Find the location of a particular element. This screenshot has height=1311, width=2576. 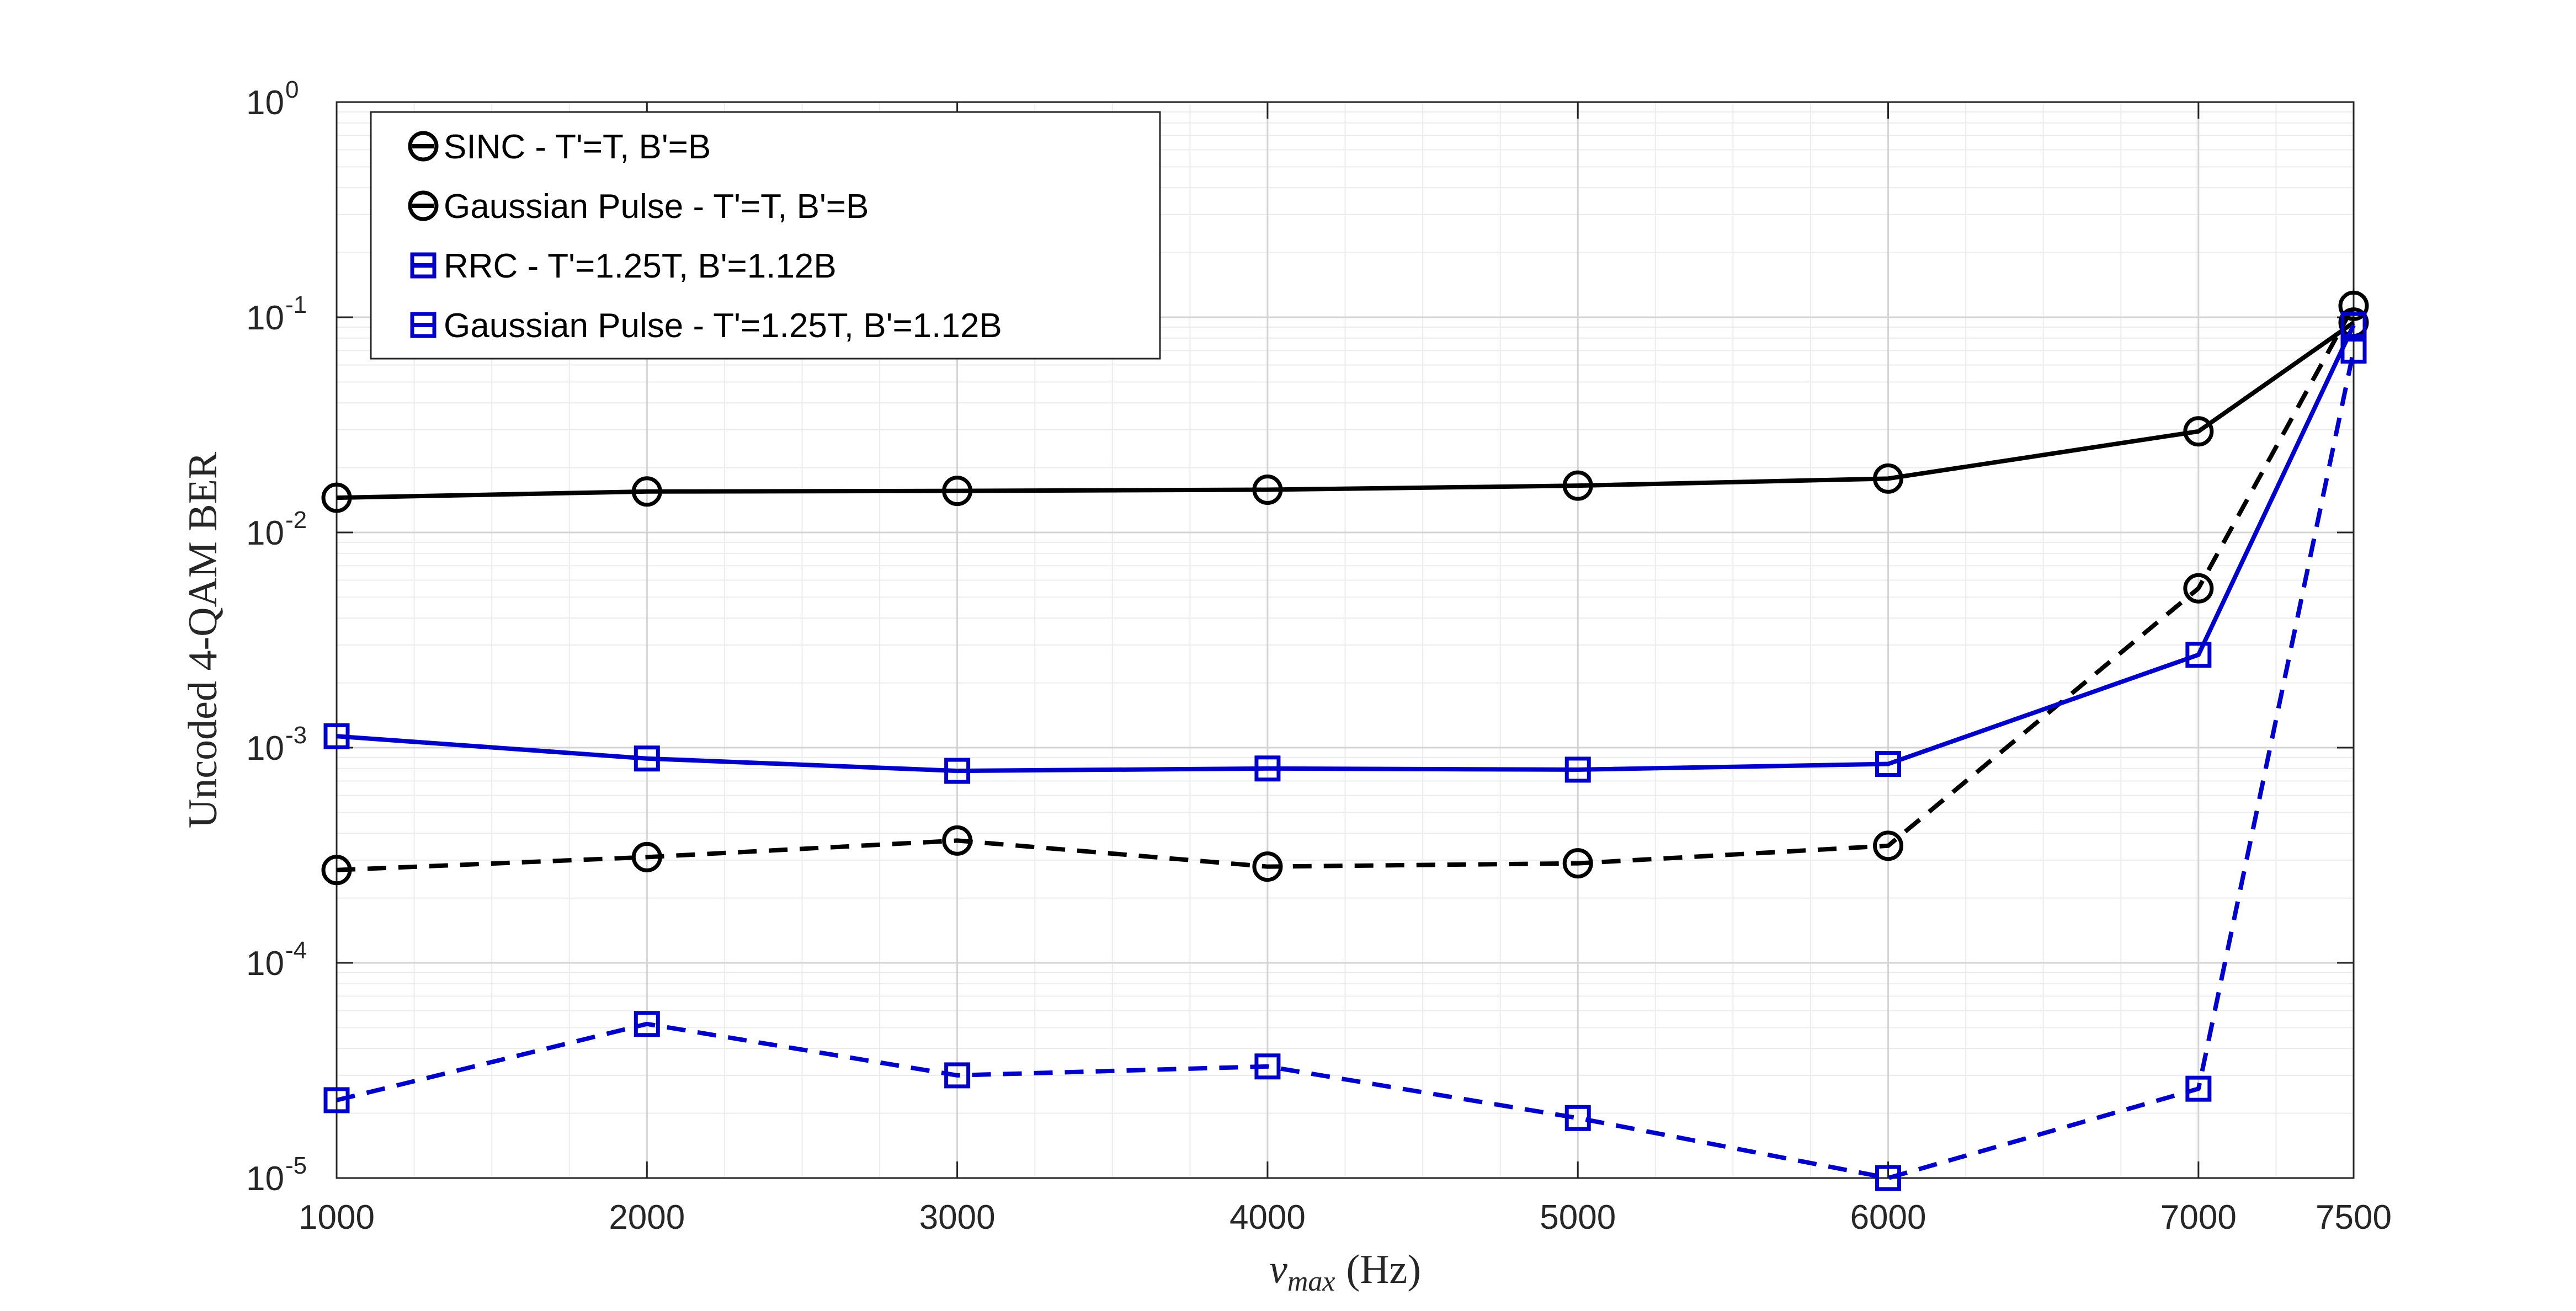

legend-label: SINC - T'=T, B'=B is located at coordinates (577, 147).